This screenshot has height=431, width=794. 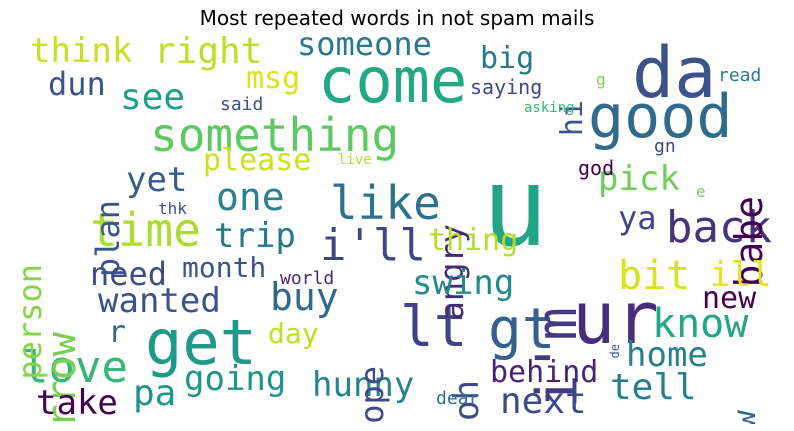 What do you see at coordinates (458, 398) in the screenshot?
I see `word-dear: dear` at bounding box center [458, 398].